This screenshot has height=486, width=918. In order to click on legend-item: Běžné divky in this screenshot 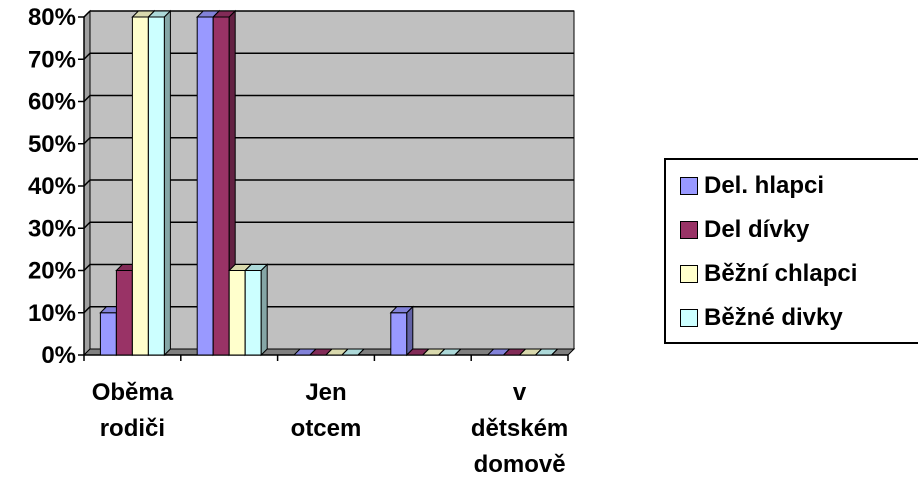, I will do `click(799, 318)`.